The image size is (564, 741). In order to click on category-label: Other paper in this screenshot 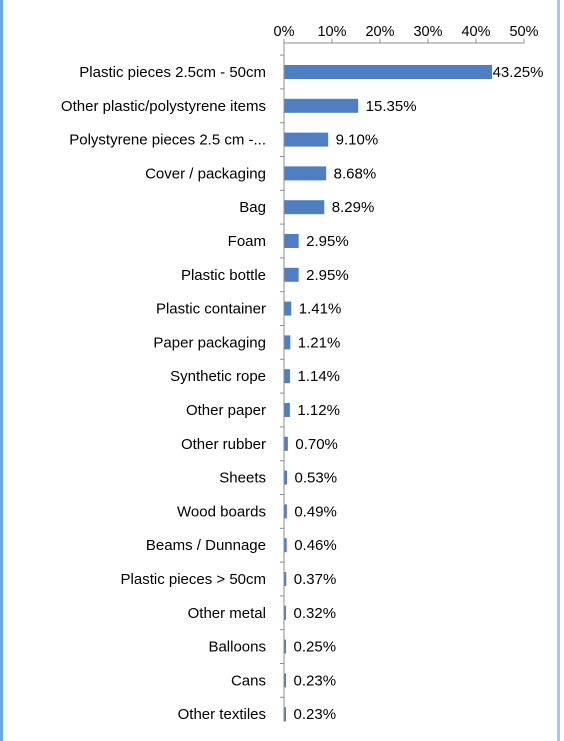, I will do `click(226, 410)`.